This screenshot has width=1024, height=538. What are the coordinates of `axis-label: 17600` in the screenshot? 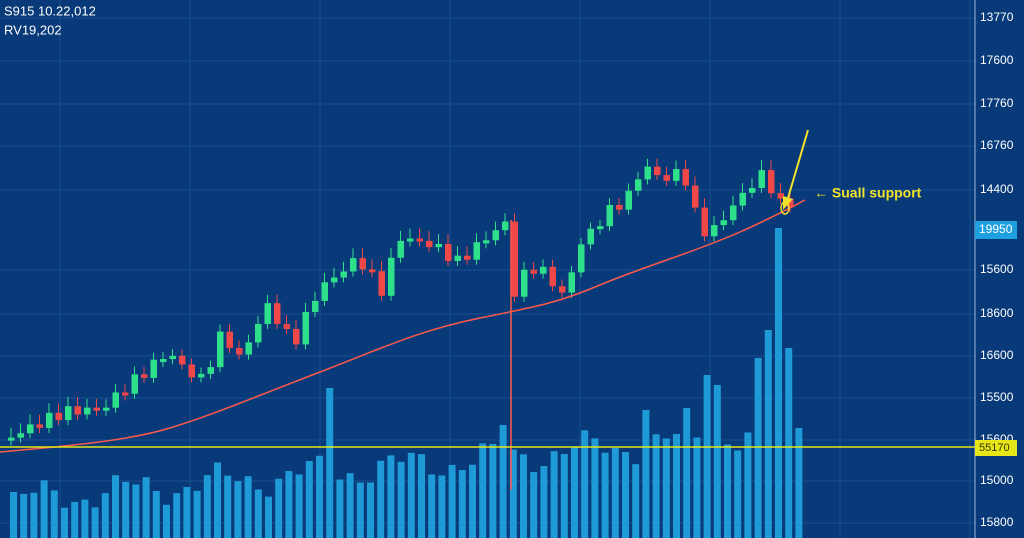 It's located at (997, 60).